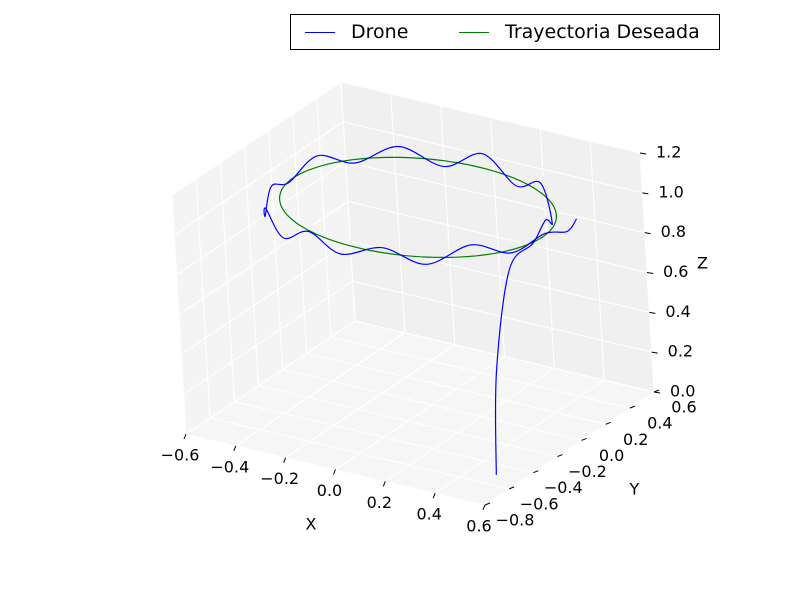  I want to click on x-tick-label: 0.2, so click(379, 502).